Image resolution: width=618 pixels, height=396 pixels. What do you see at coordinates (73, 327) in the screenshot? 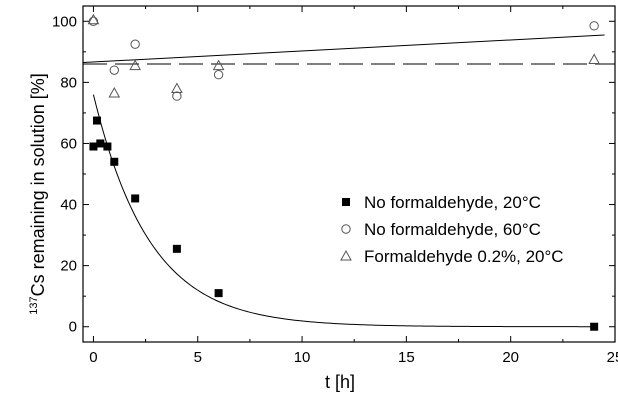
I see `y-tick-label: 0` at bounding box center [73, 327].